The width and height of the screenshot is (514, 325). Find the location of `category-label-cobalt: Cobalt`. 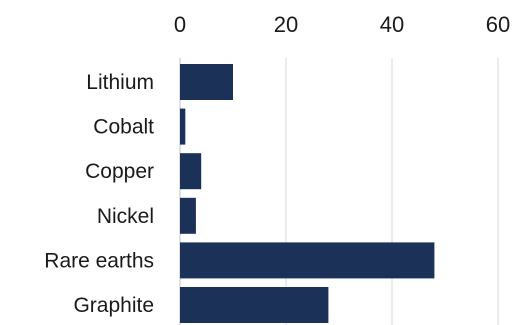

category-label-cobalt: Cobalt is located at coordinates (123, 127).